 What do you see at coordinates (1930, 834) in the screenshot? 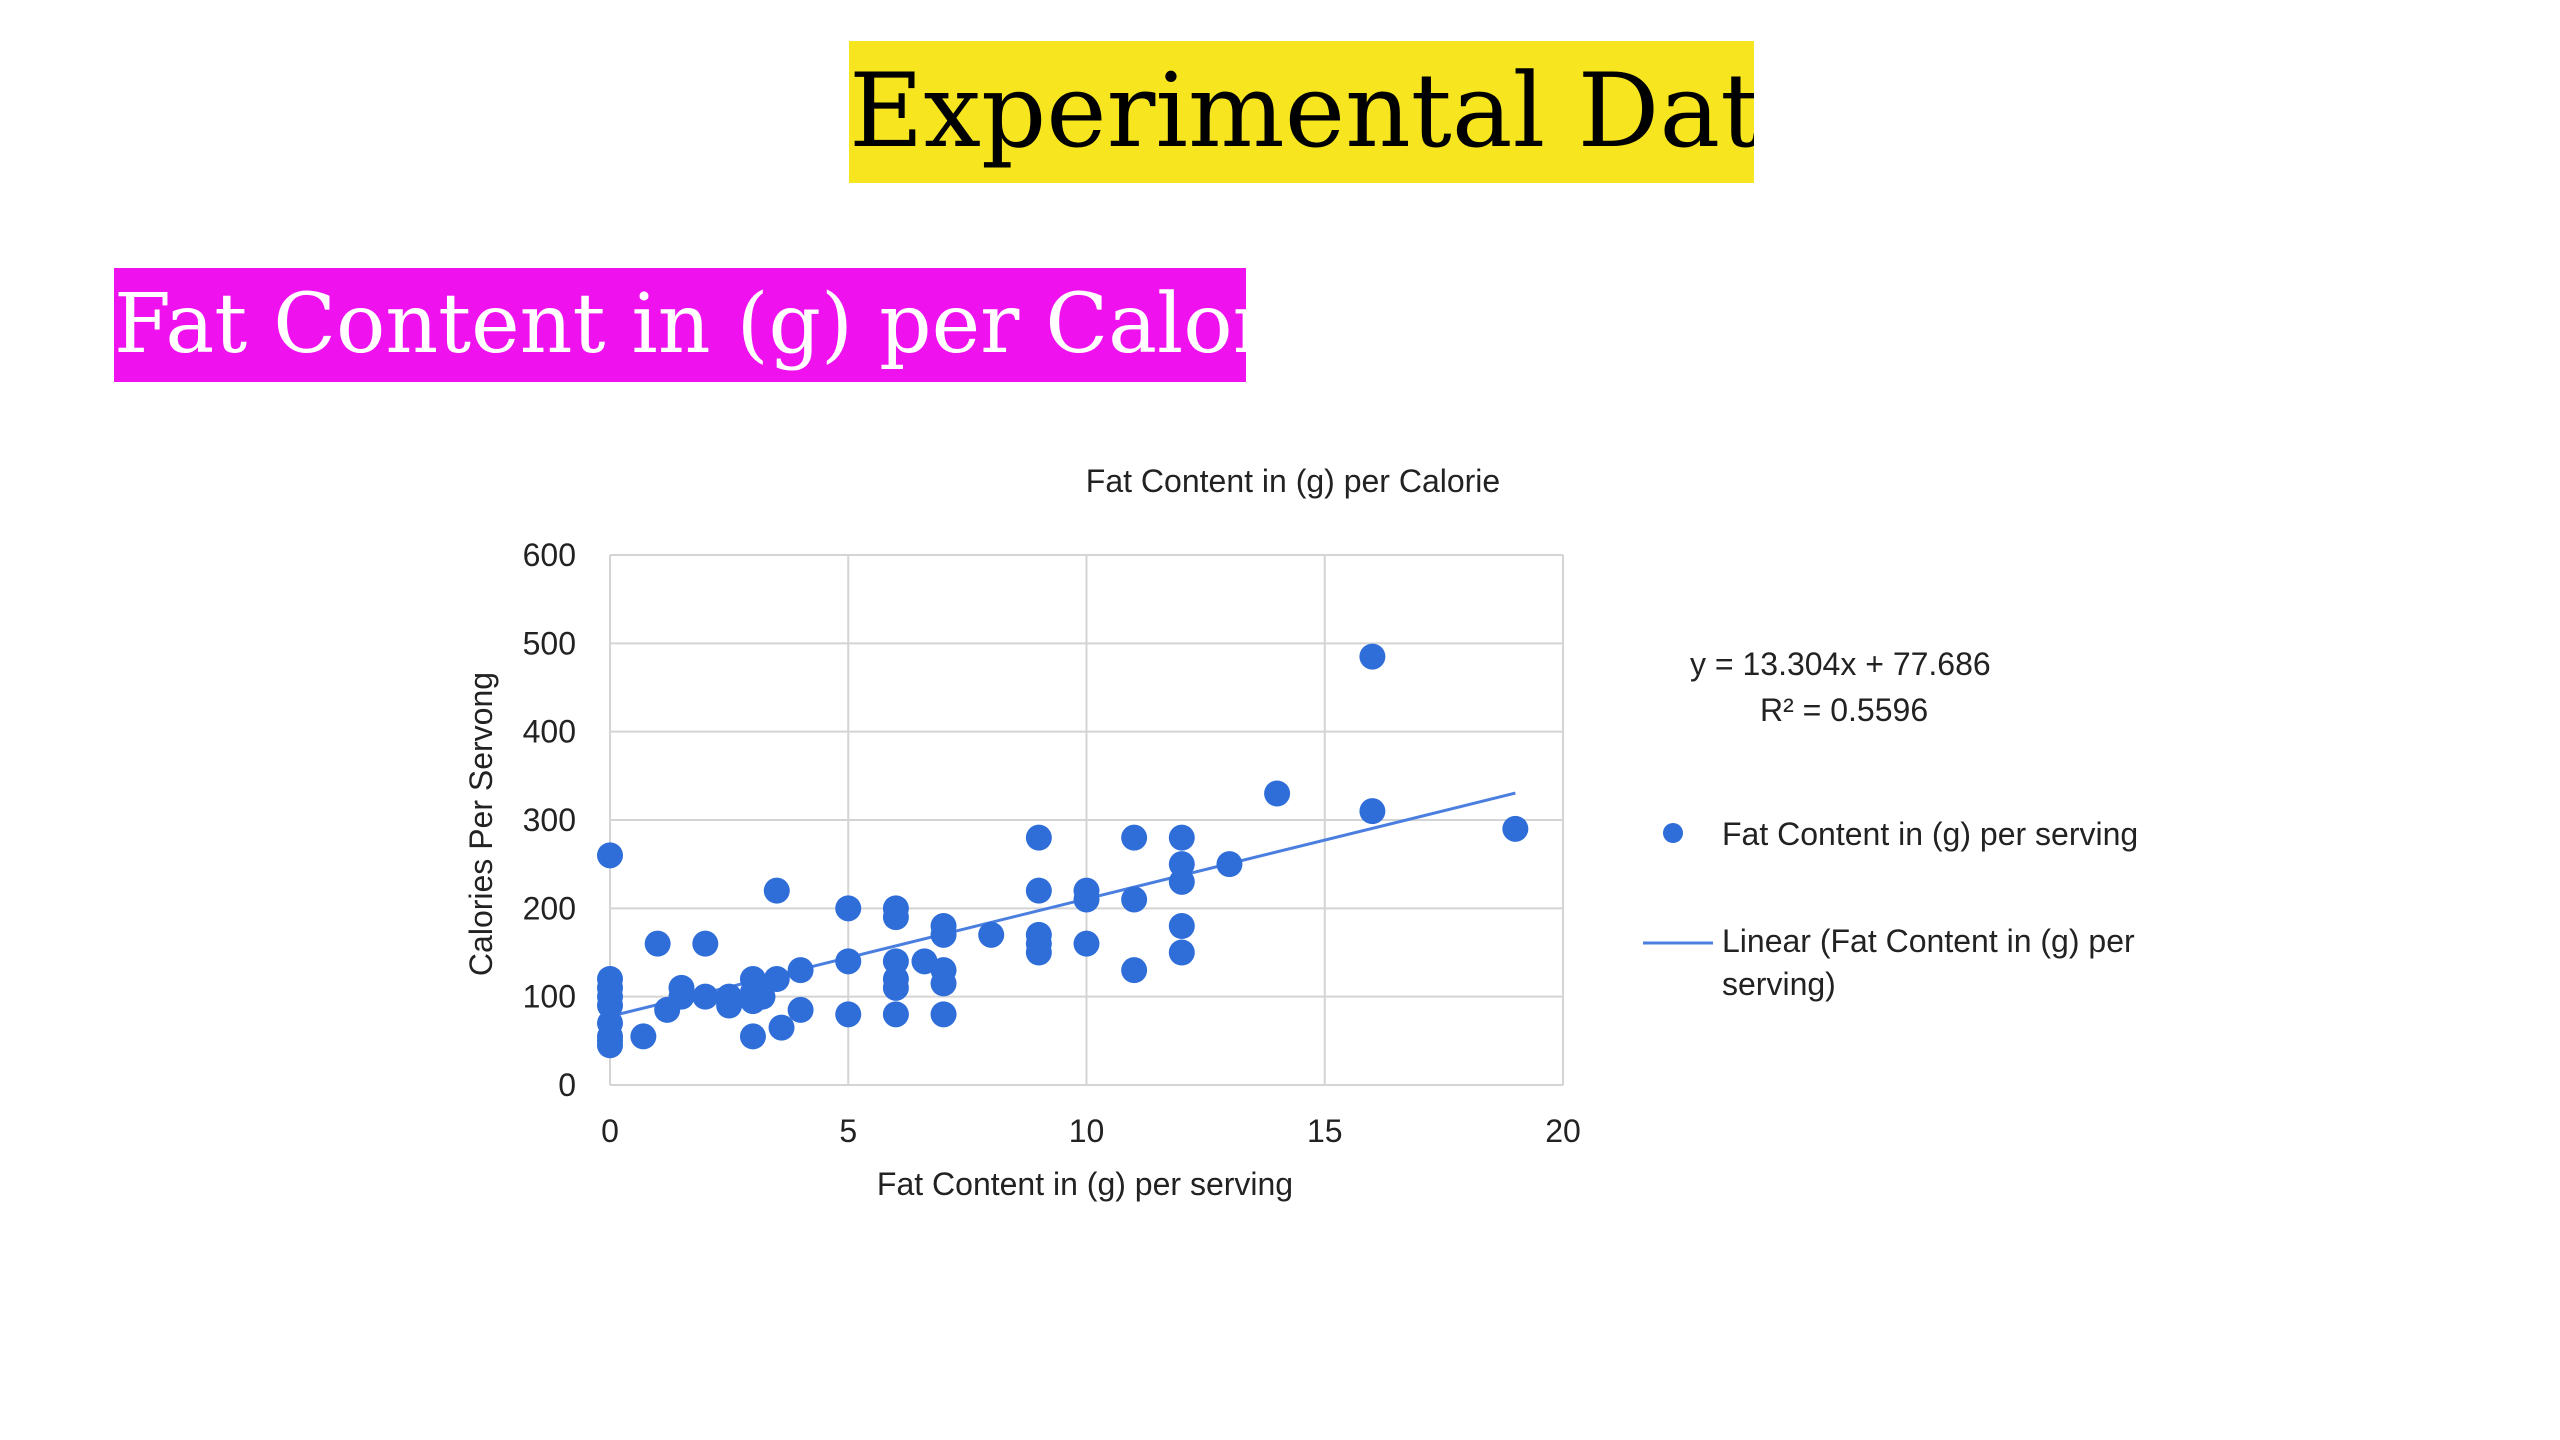
I see `legend-series-label: Fat Content in (g) per serving` at bounding box center [1930, 834].